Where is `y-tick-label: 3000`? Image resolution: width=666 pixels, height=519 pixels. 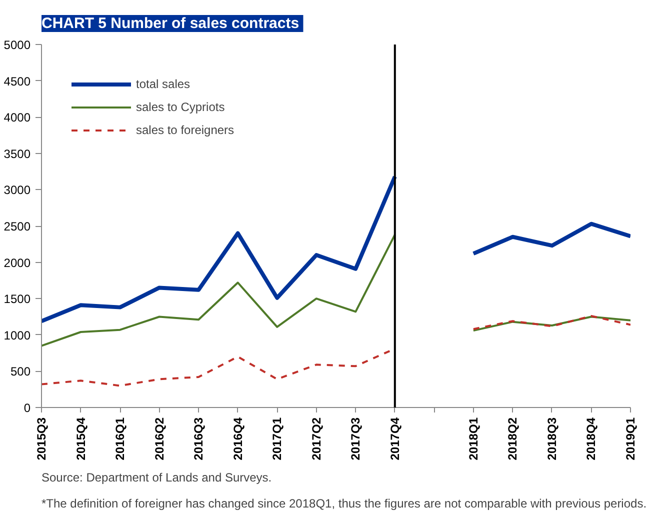
y-tick-label: 3000 is located at coordinates (17, 190).